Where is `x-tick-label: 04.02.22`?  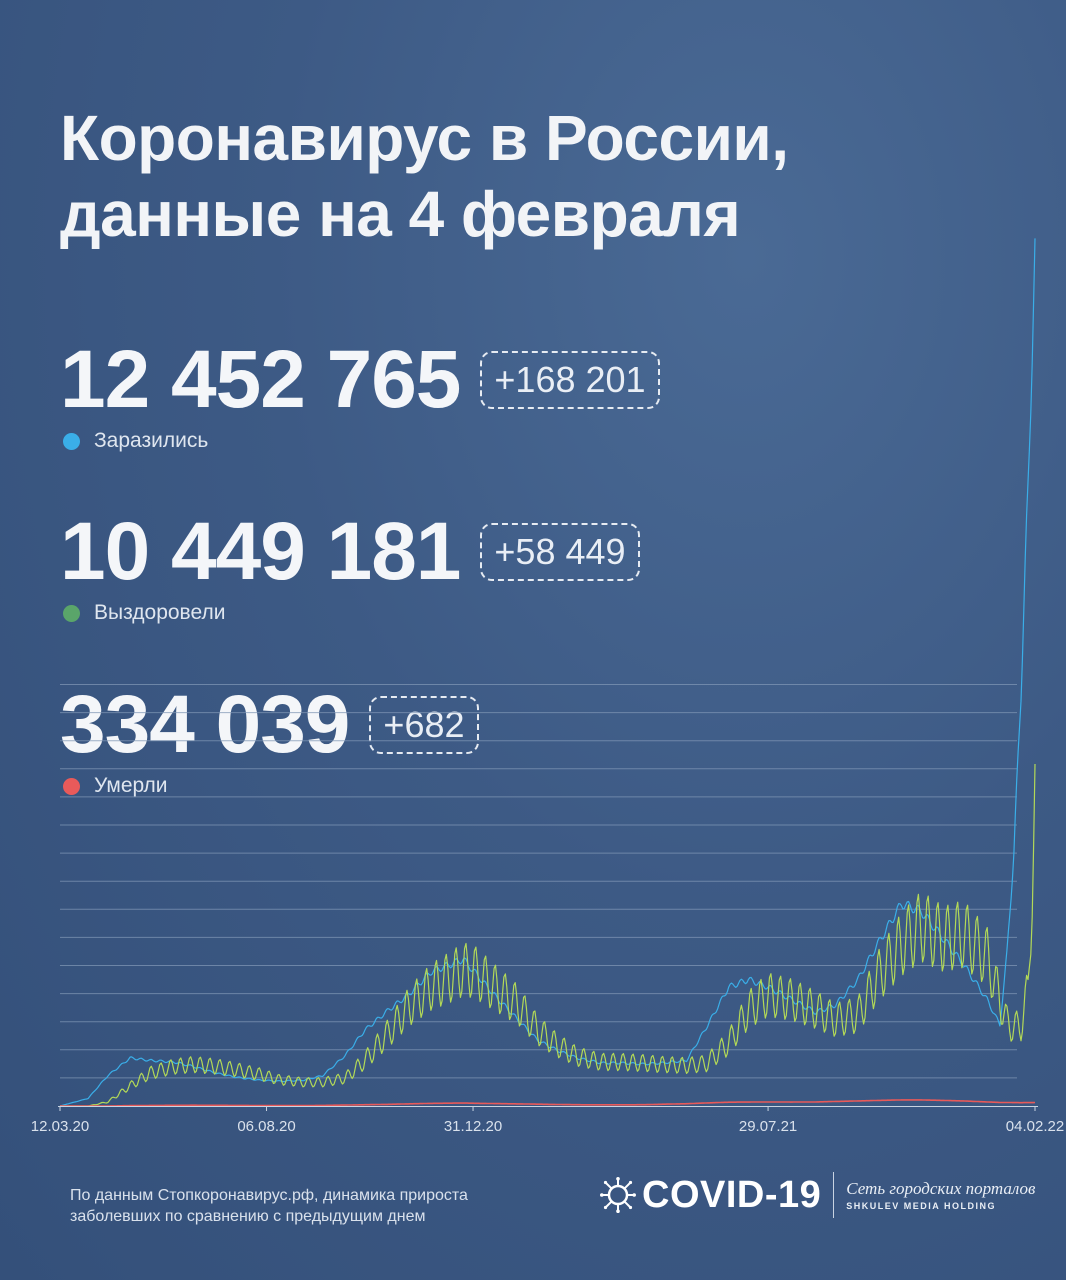
x-tick-label: 04.02.22 is located at coordinates (1035, 1126).